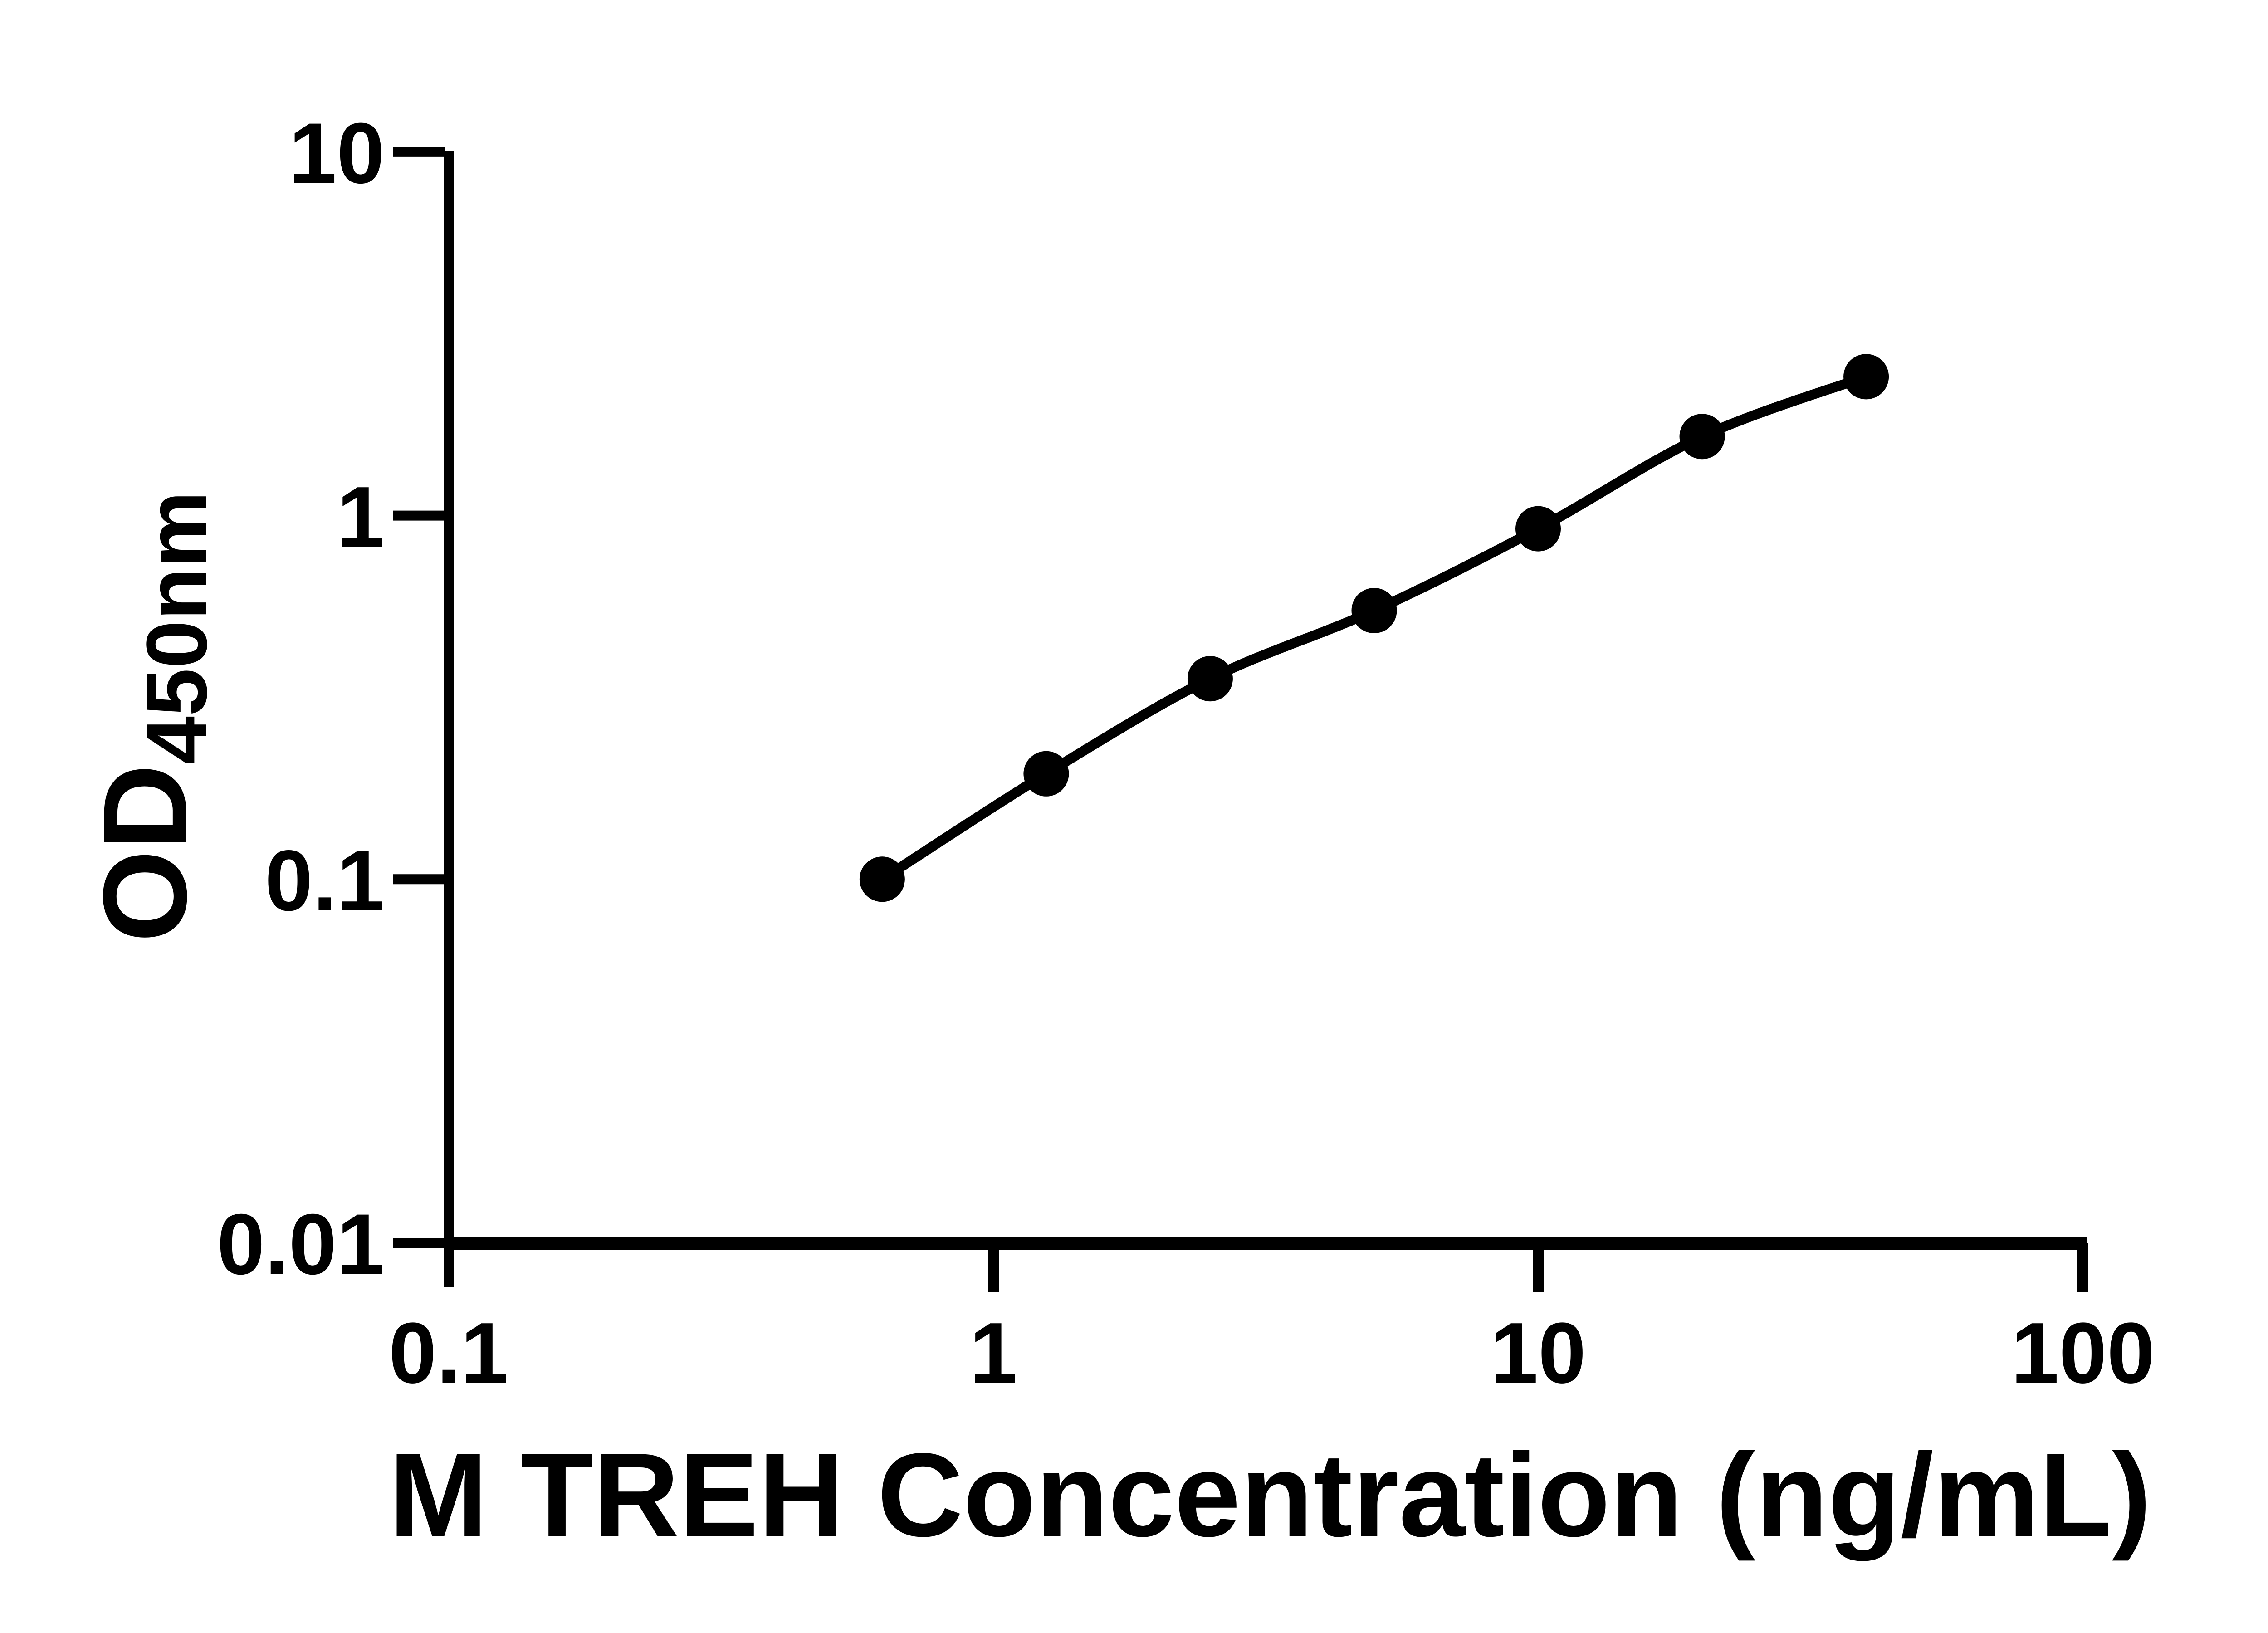  What do you see at coordinates (2083, 1353) in the screenshot?
I see `x-tick-label: 100` at bounding box center [2083, 1353].